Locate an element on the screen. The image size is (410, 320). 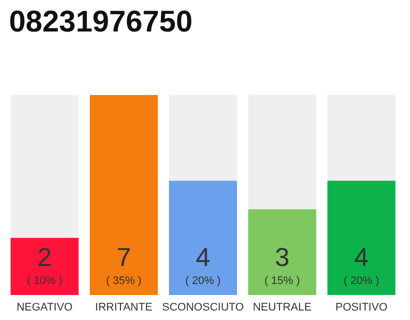
x-tick-label: IRRITANTE is located at coordinates (123, 308).